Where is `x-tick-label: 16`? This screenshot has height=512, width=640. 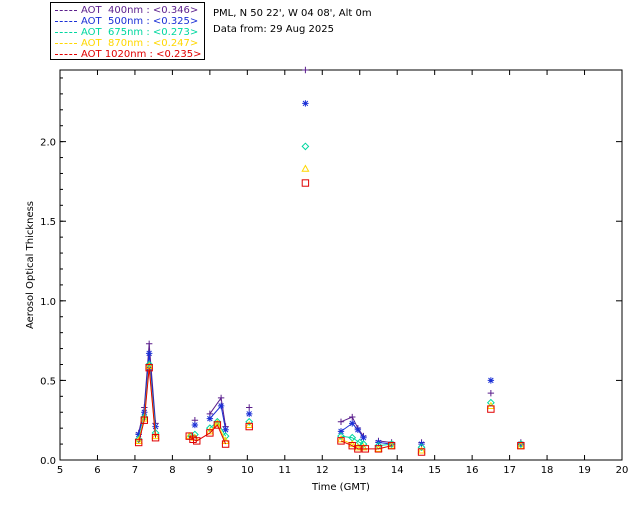
x-tick-label: 16 is located at coordinates (472, 470).